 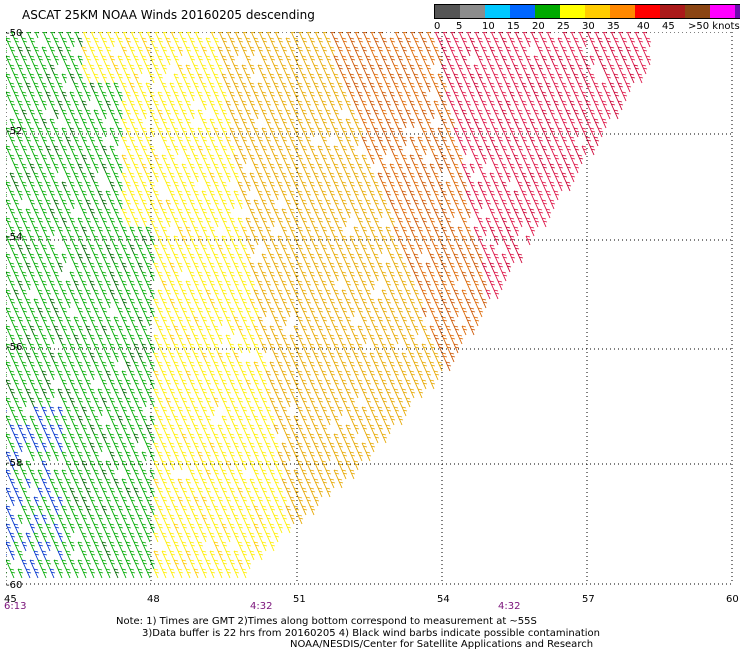 What do you see at coordinates (732, 599) in the screenshot?
I see `lon-label-60: 60` at bounding box center [732, 599].